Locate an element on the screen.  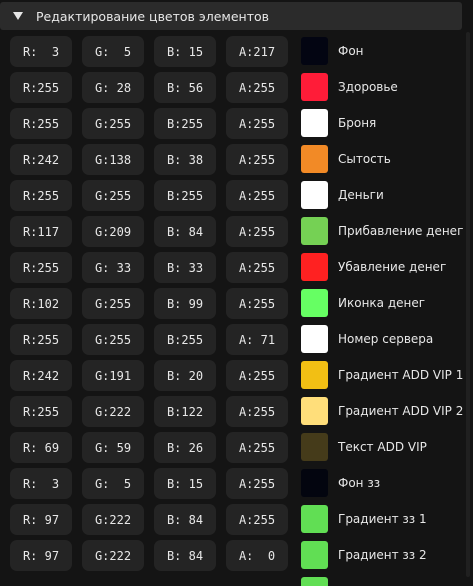
color-row: R: 3 G: 5 B: 15 A:217 Фон is located at coordinates (230, 51).